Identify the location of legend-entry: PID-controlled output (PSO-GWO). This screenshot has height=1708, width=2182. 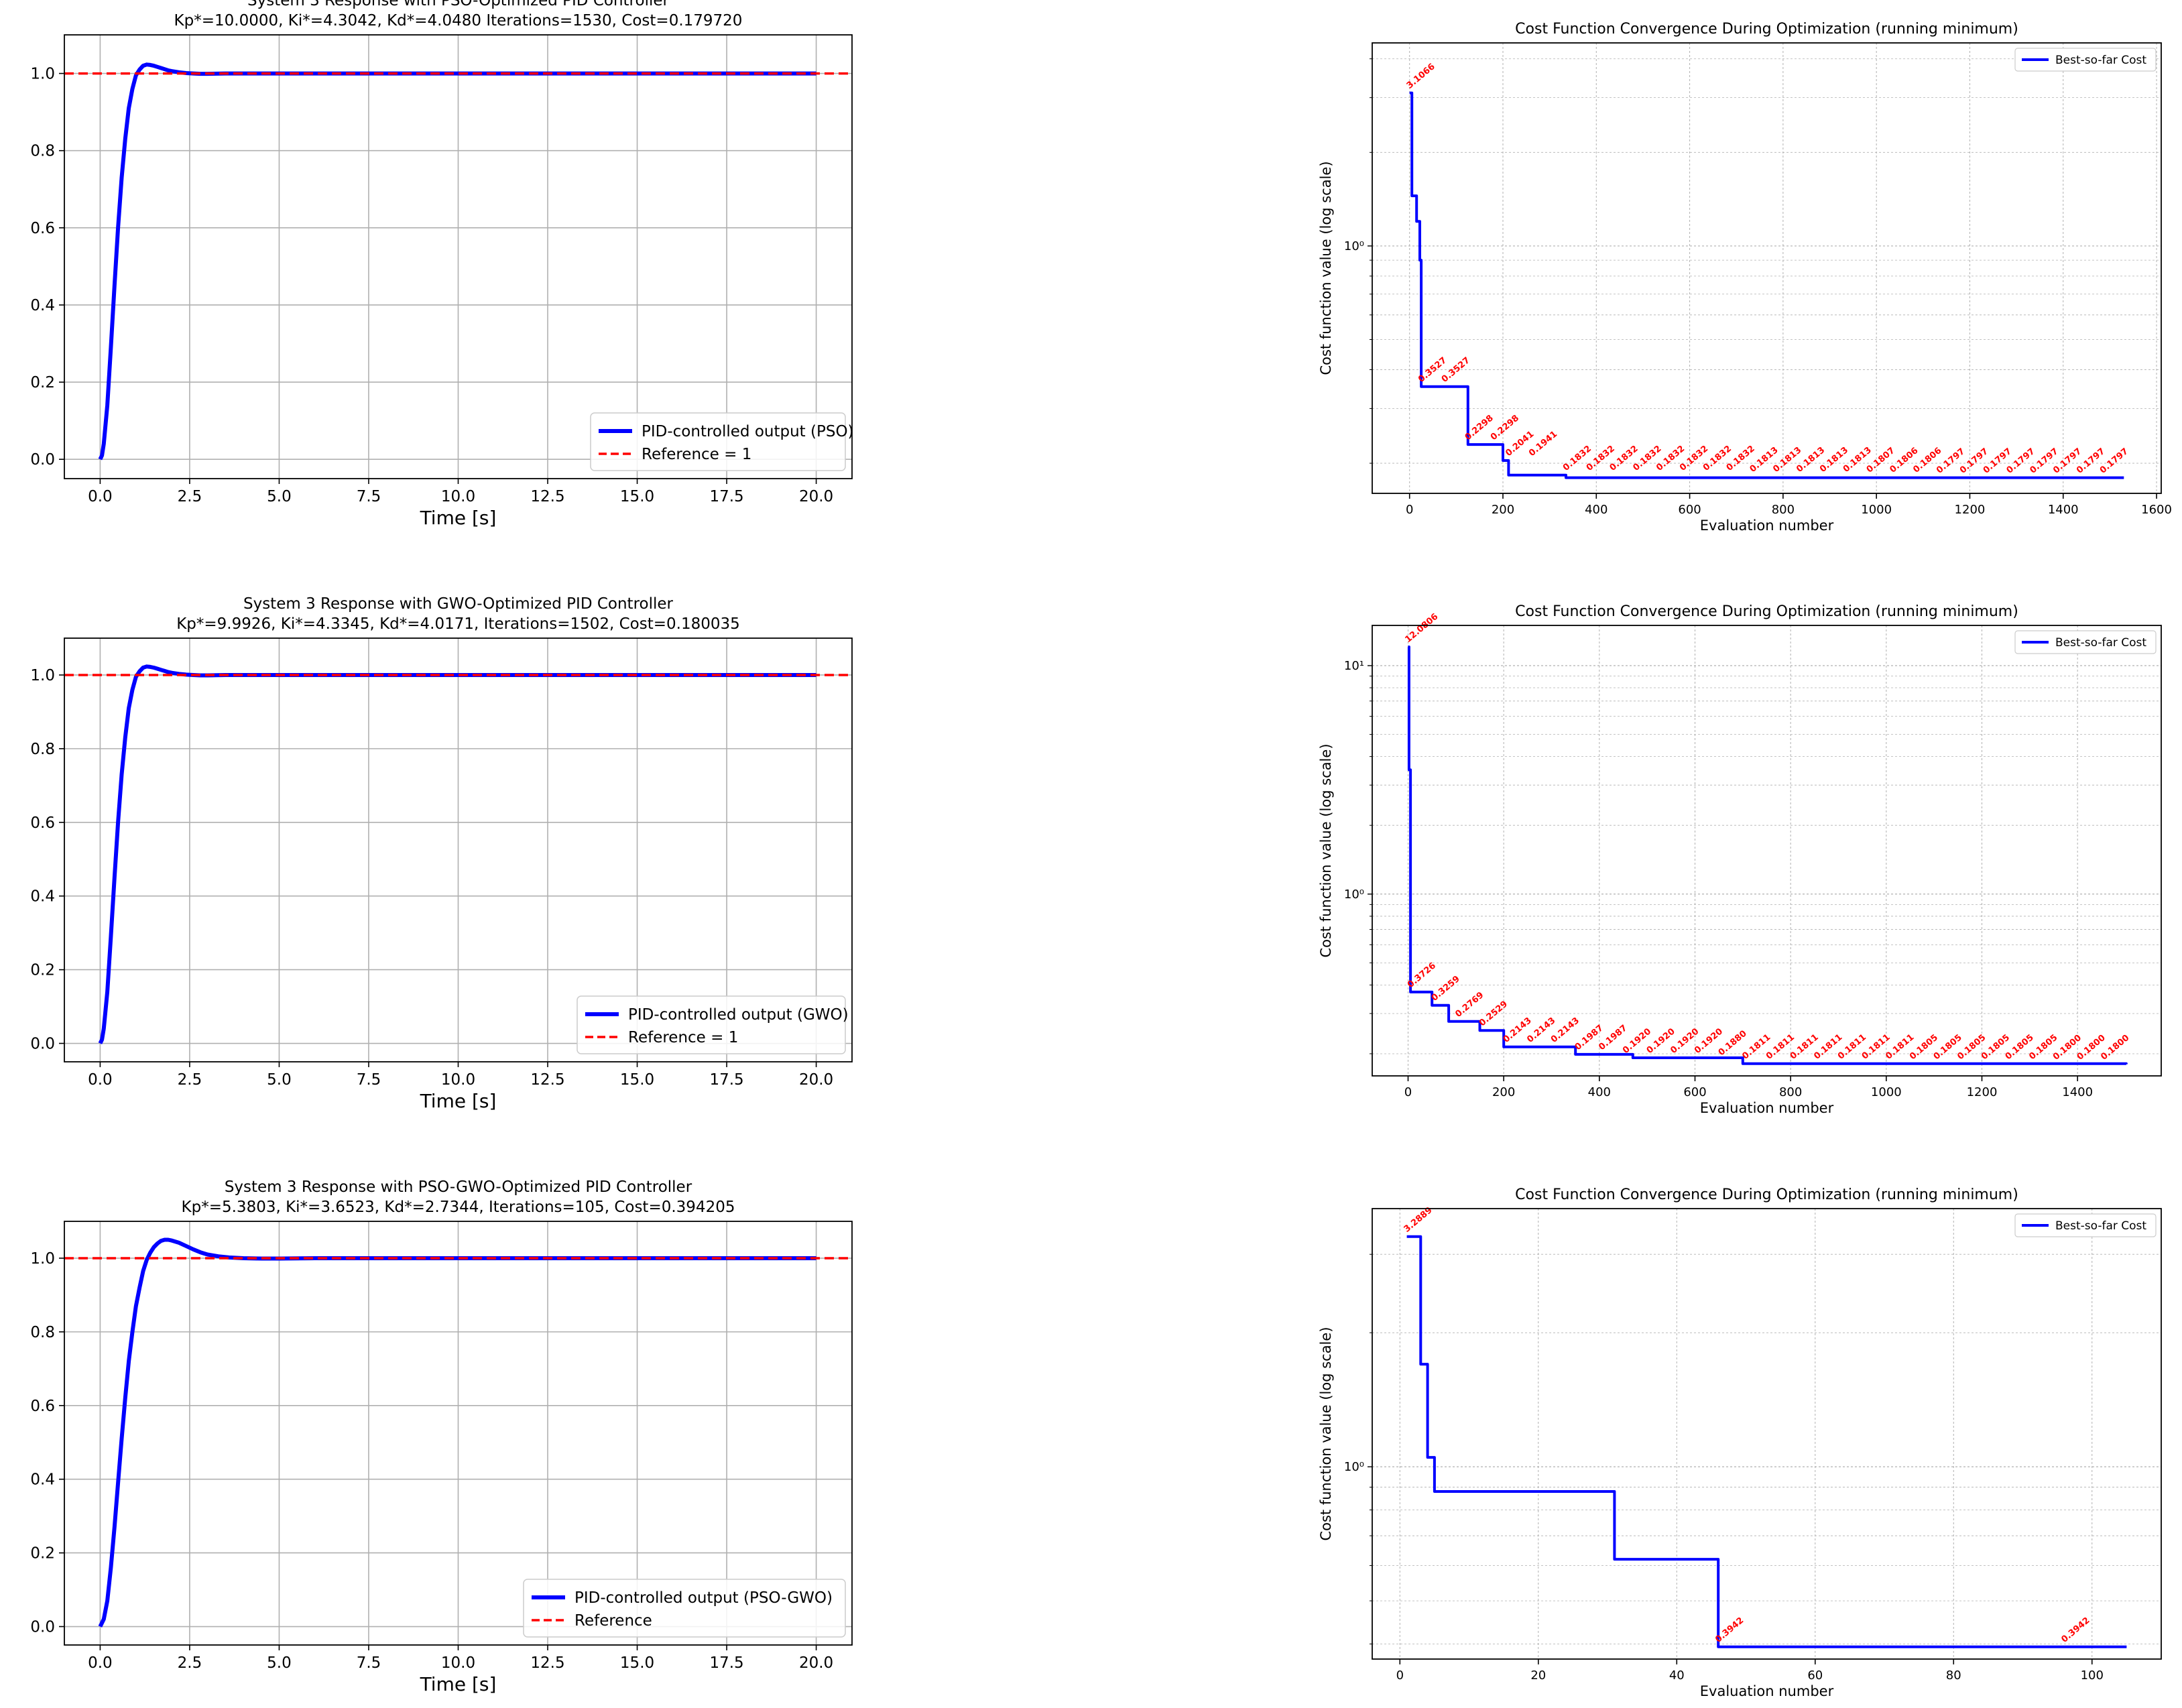
(703, 1598).